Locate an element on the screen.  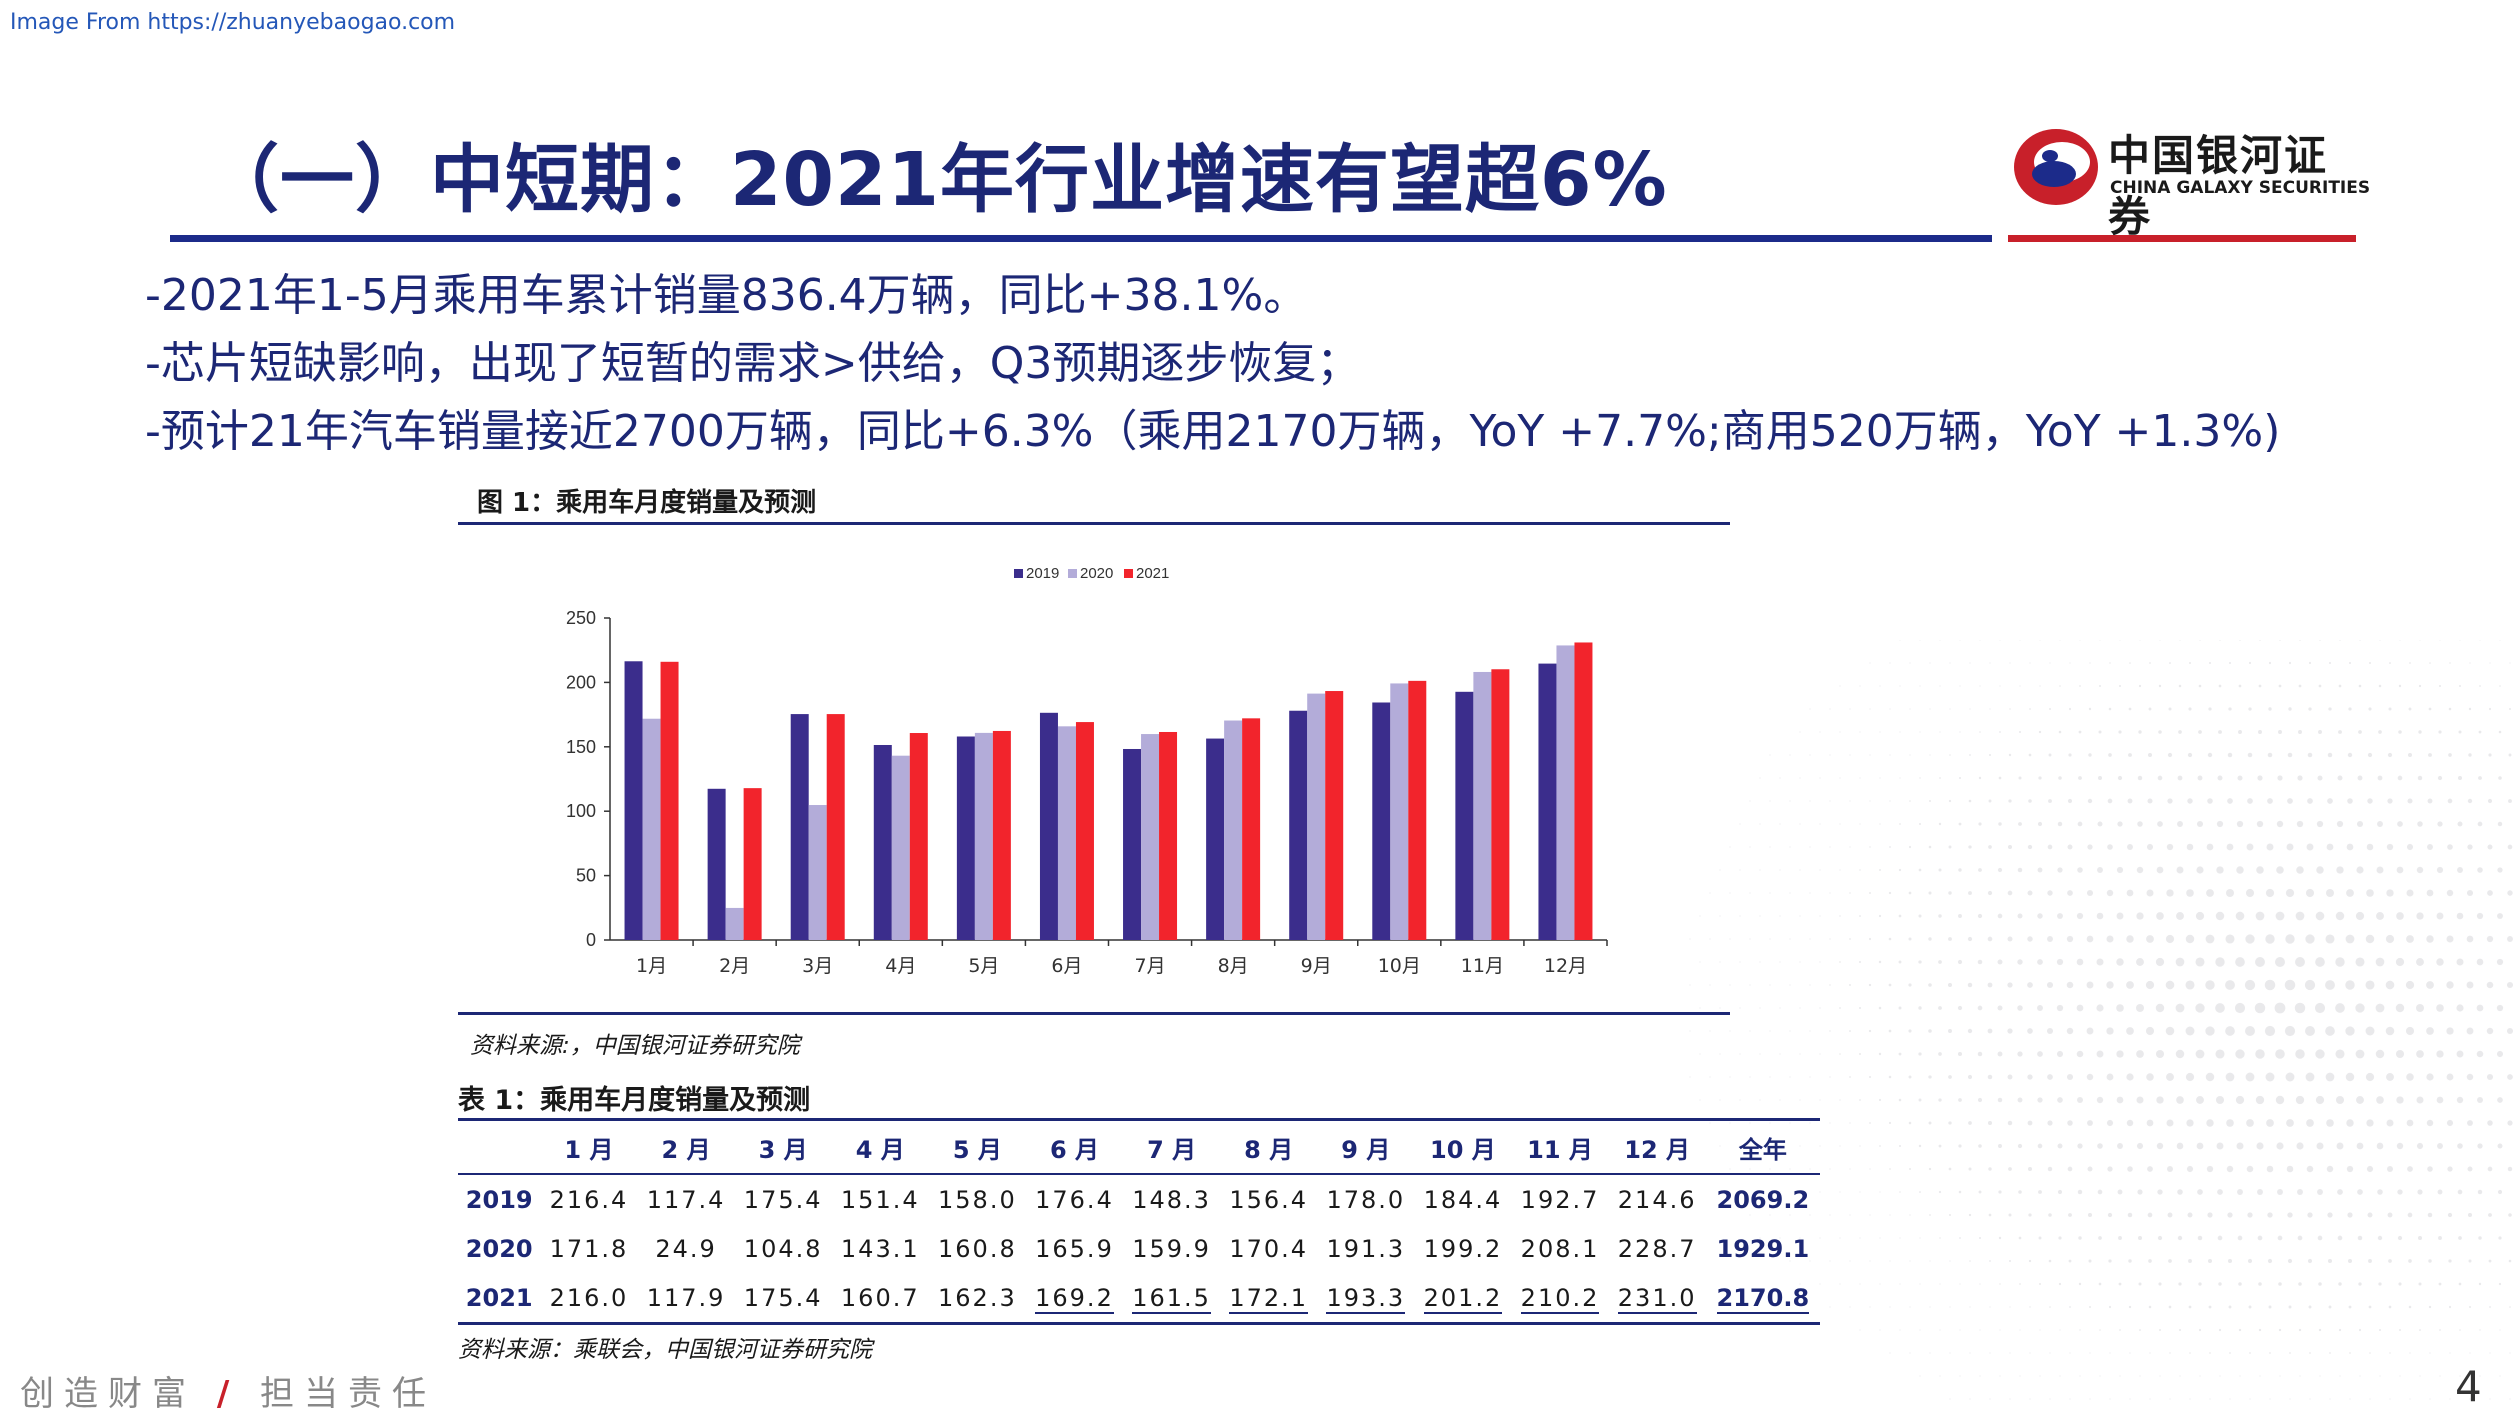
x-tick-label: 11月 is located at coordinates (1482, 966).